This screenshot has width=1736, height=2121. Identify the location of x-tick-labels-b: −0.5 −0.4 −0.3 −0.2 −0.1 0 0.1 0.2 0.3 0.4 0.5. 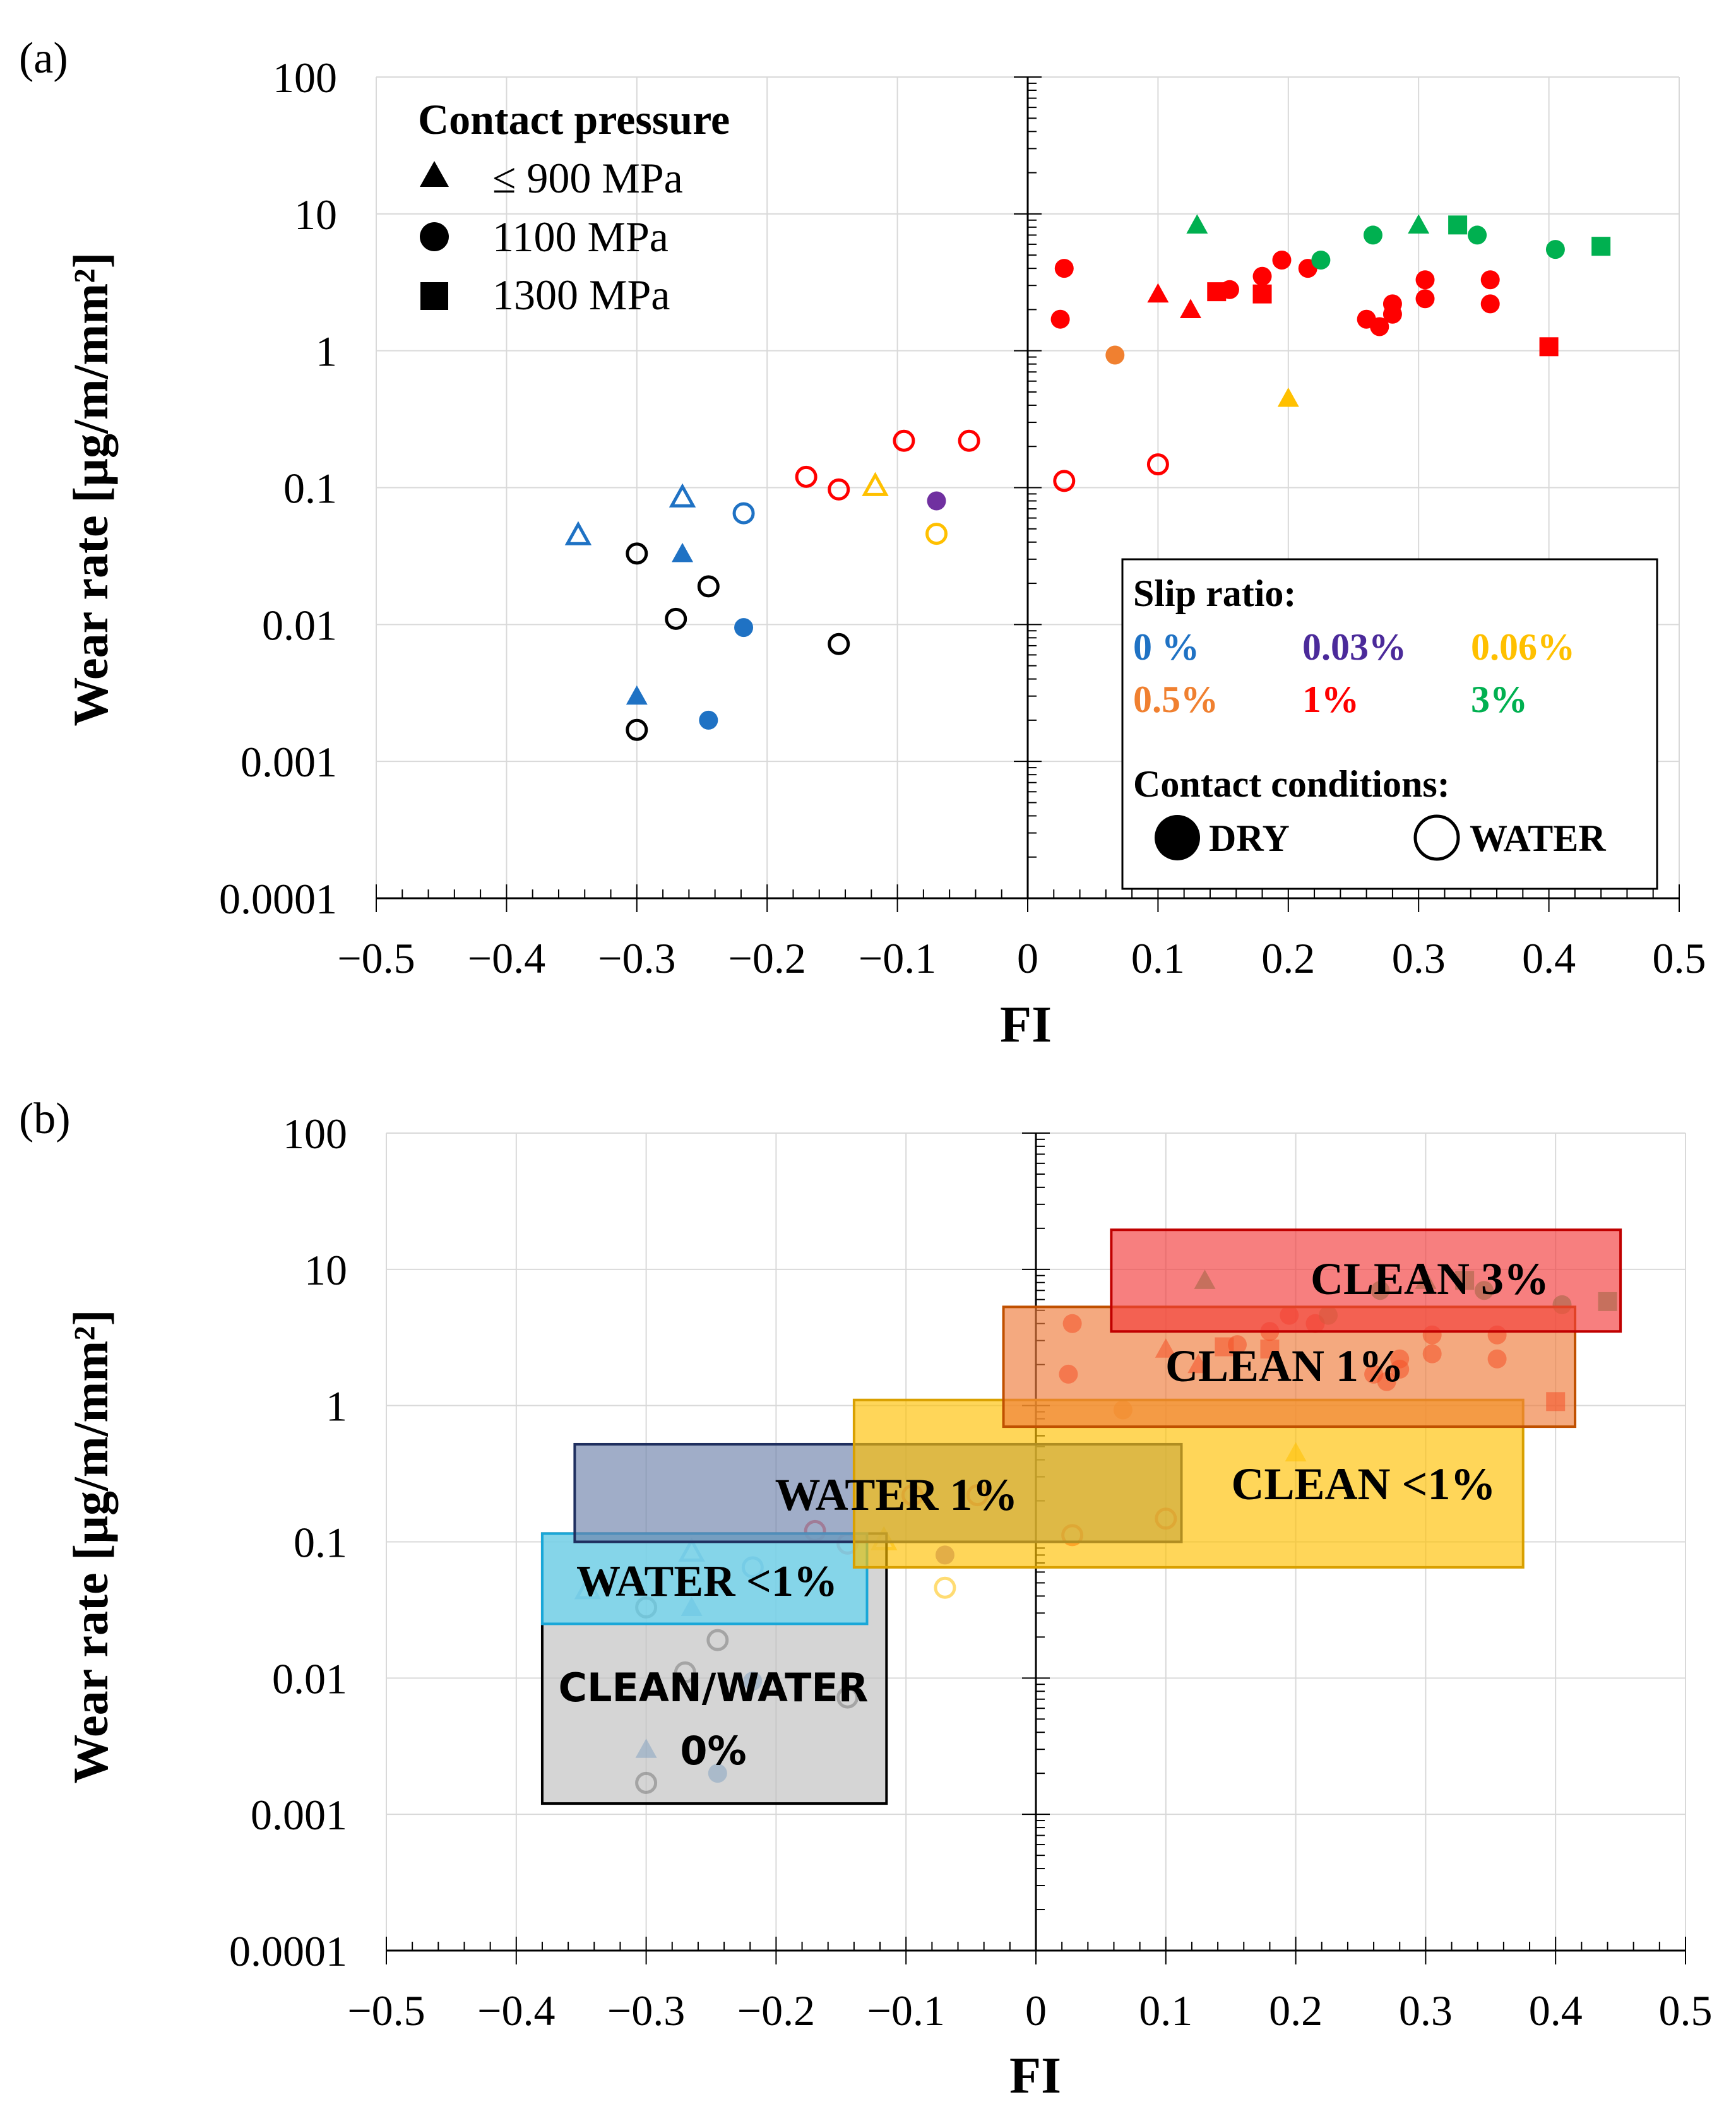
(1030, 2011).